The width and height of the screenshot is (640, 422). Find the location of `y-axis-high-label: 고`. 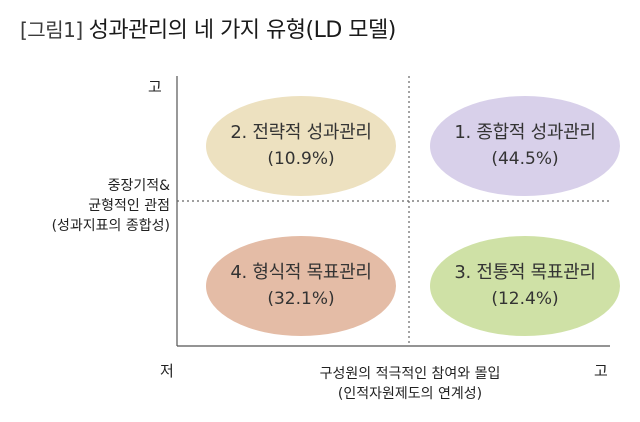

y-axis-high-label: 고 is located at coordinates (155, 87).